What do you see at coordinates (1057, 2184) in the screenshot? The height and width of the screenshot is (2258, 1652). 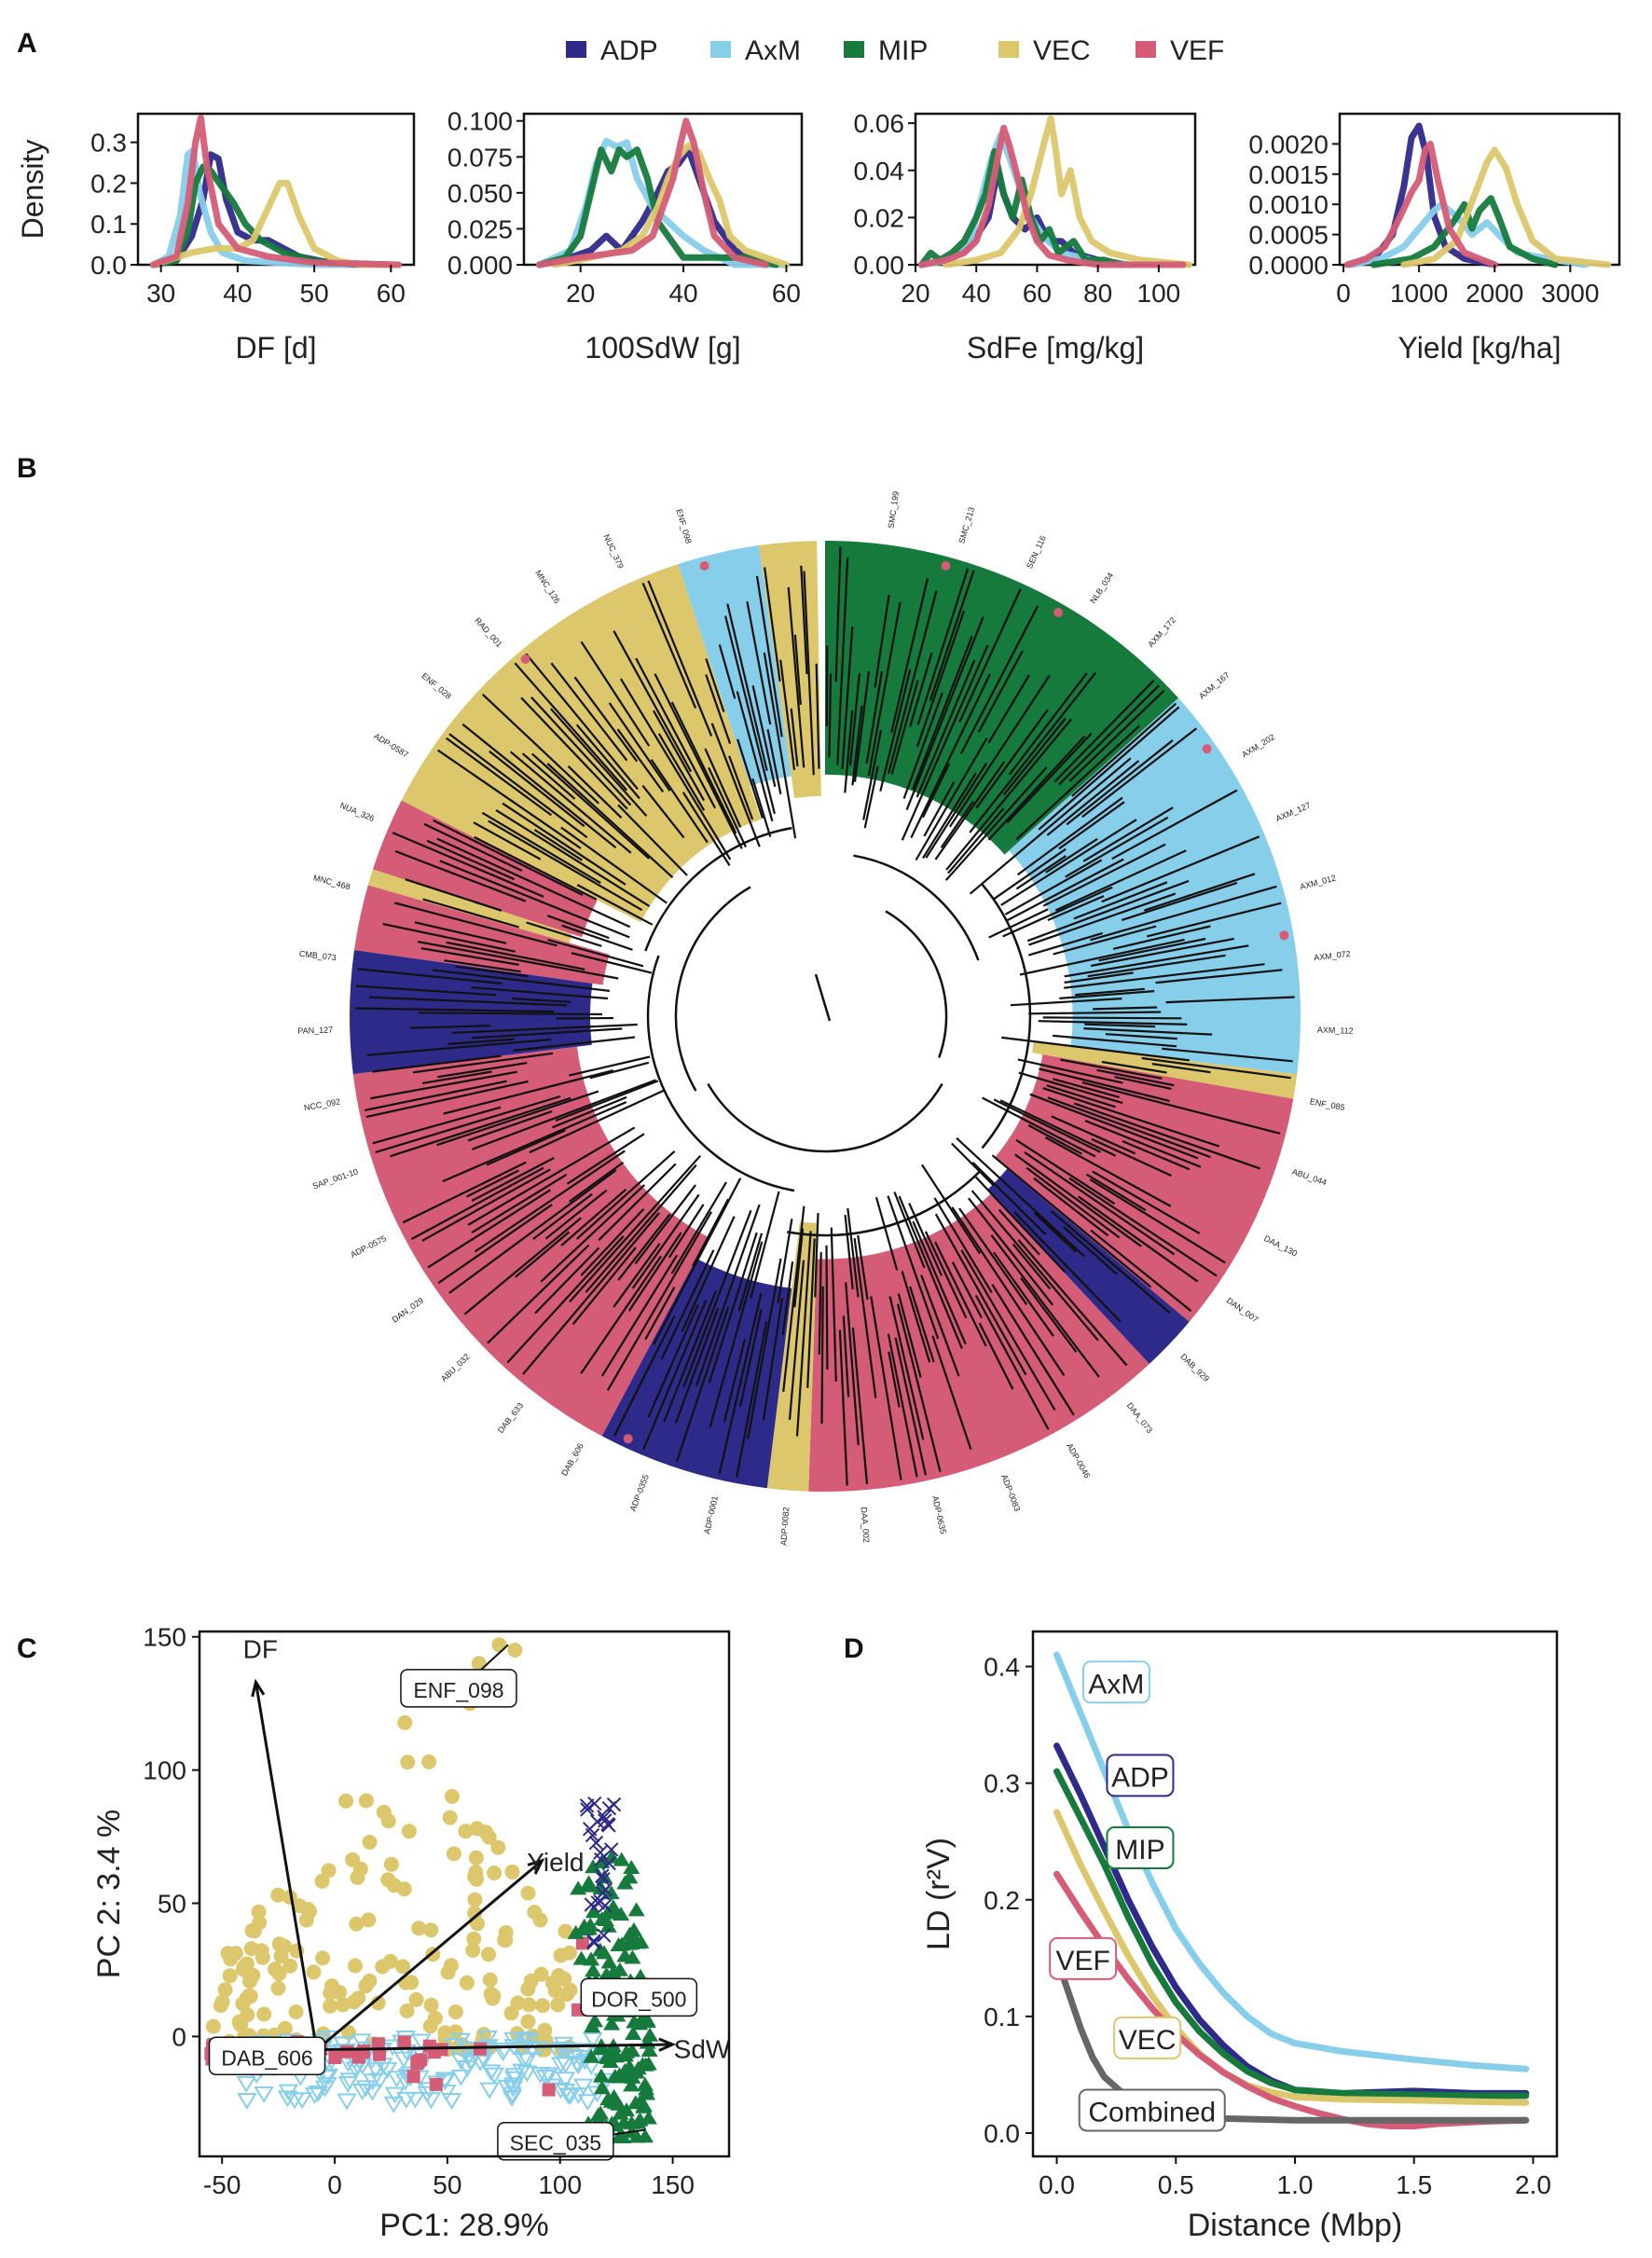 I see `x-tick-label: 0.0` at bounding box center [1057, 2184].